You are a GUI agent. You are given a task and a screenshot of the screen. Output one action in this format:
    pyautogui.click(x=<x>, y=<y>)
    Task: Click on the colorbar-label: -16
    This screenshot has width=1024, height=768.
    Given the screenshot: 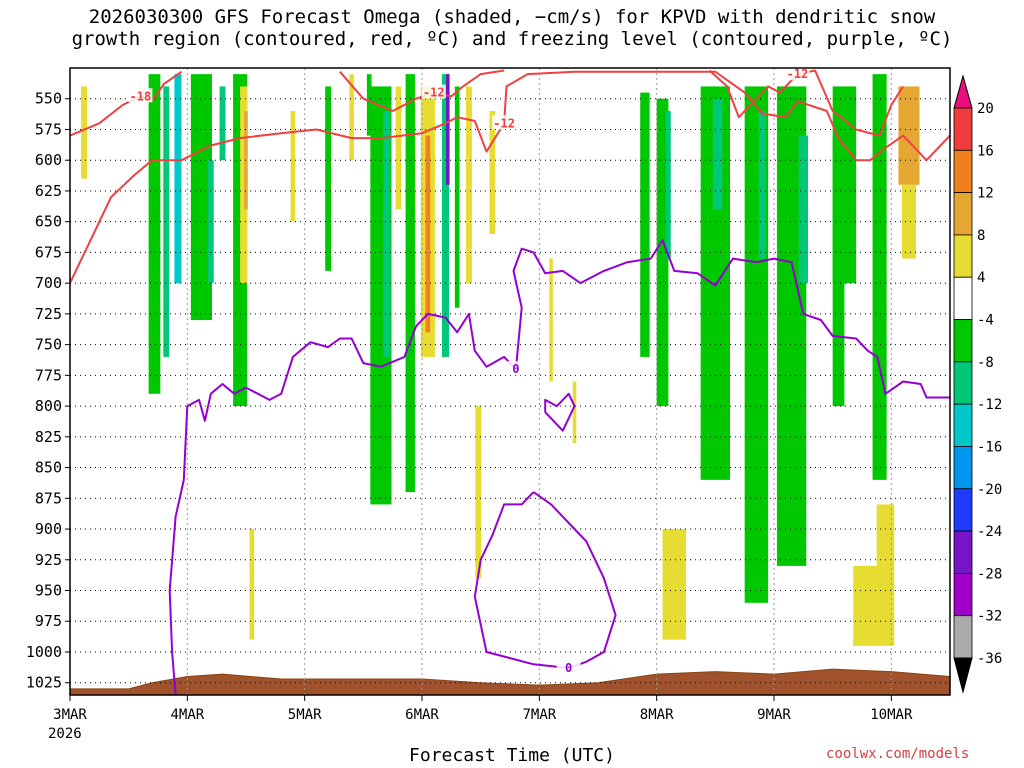 What is the action you would take?
    pyautogui.click(x=989, y=447)
    